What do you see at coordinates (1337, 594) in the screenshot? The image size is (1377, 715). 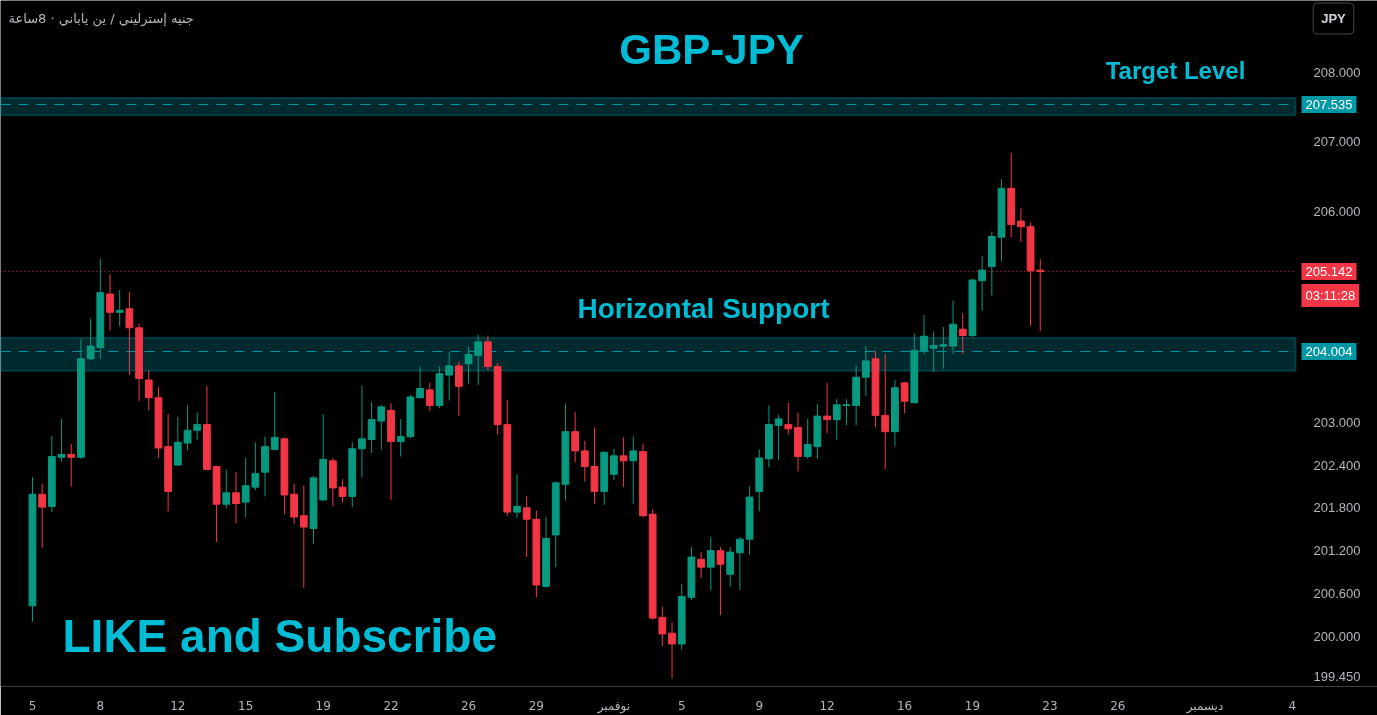 I see `y-tick-label: 200.600` at bounding box center [1337, 594].